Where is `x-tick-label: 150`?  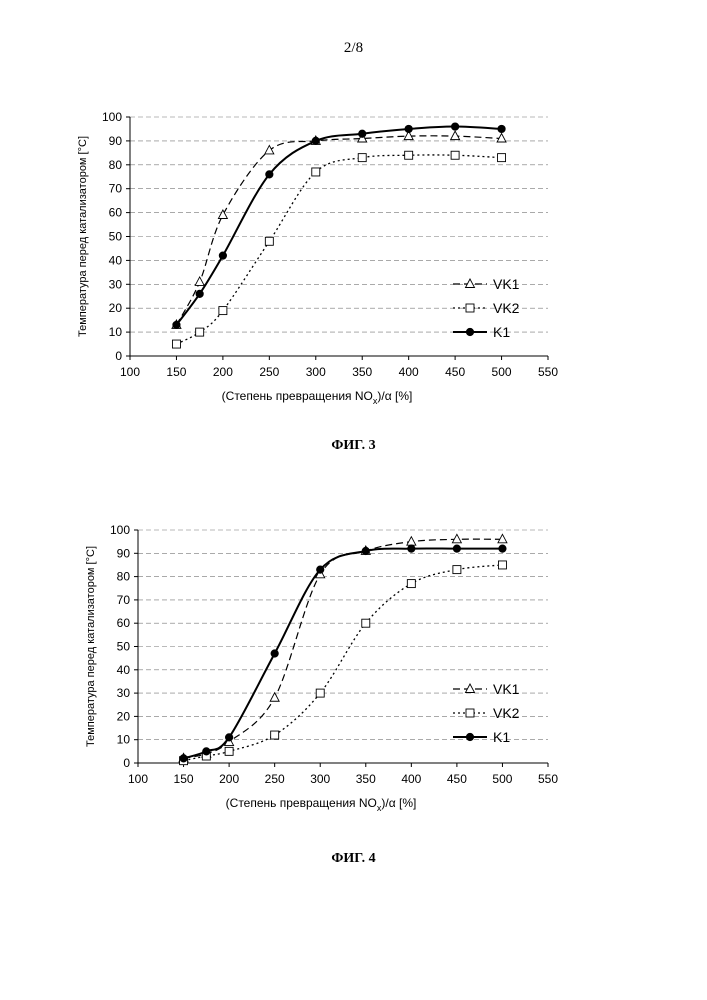
x-tick-label: 150 is located at coordinates (184, 779).